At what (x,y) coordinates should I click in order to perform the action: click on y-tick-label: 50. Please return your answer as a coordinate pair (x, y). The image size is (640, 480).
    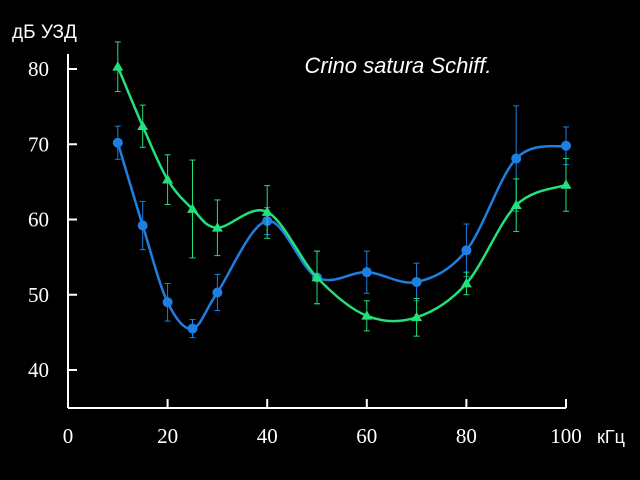
    Looking at the image, I should click on (38, 295).